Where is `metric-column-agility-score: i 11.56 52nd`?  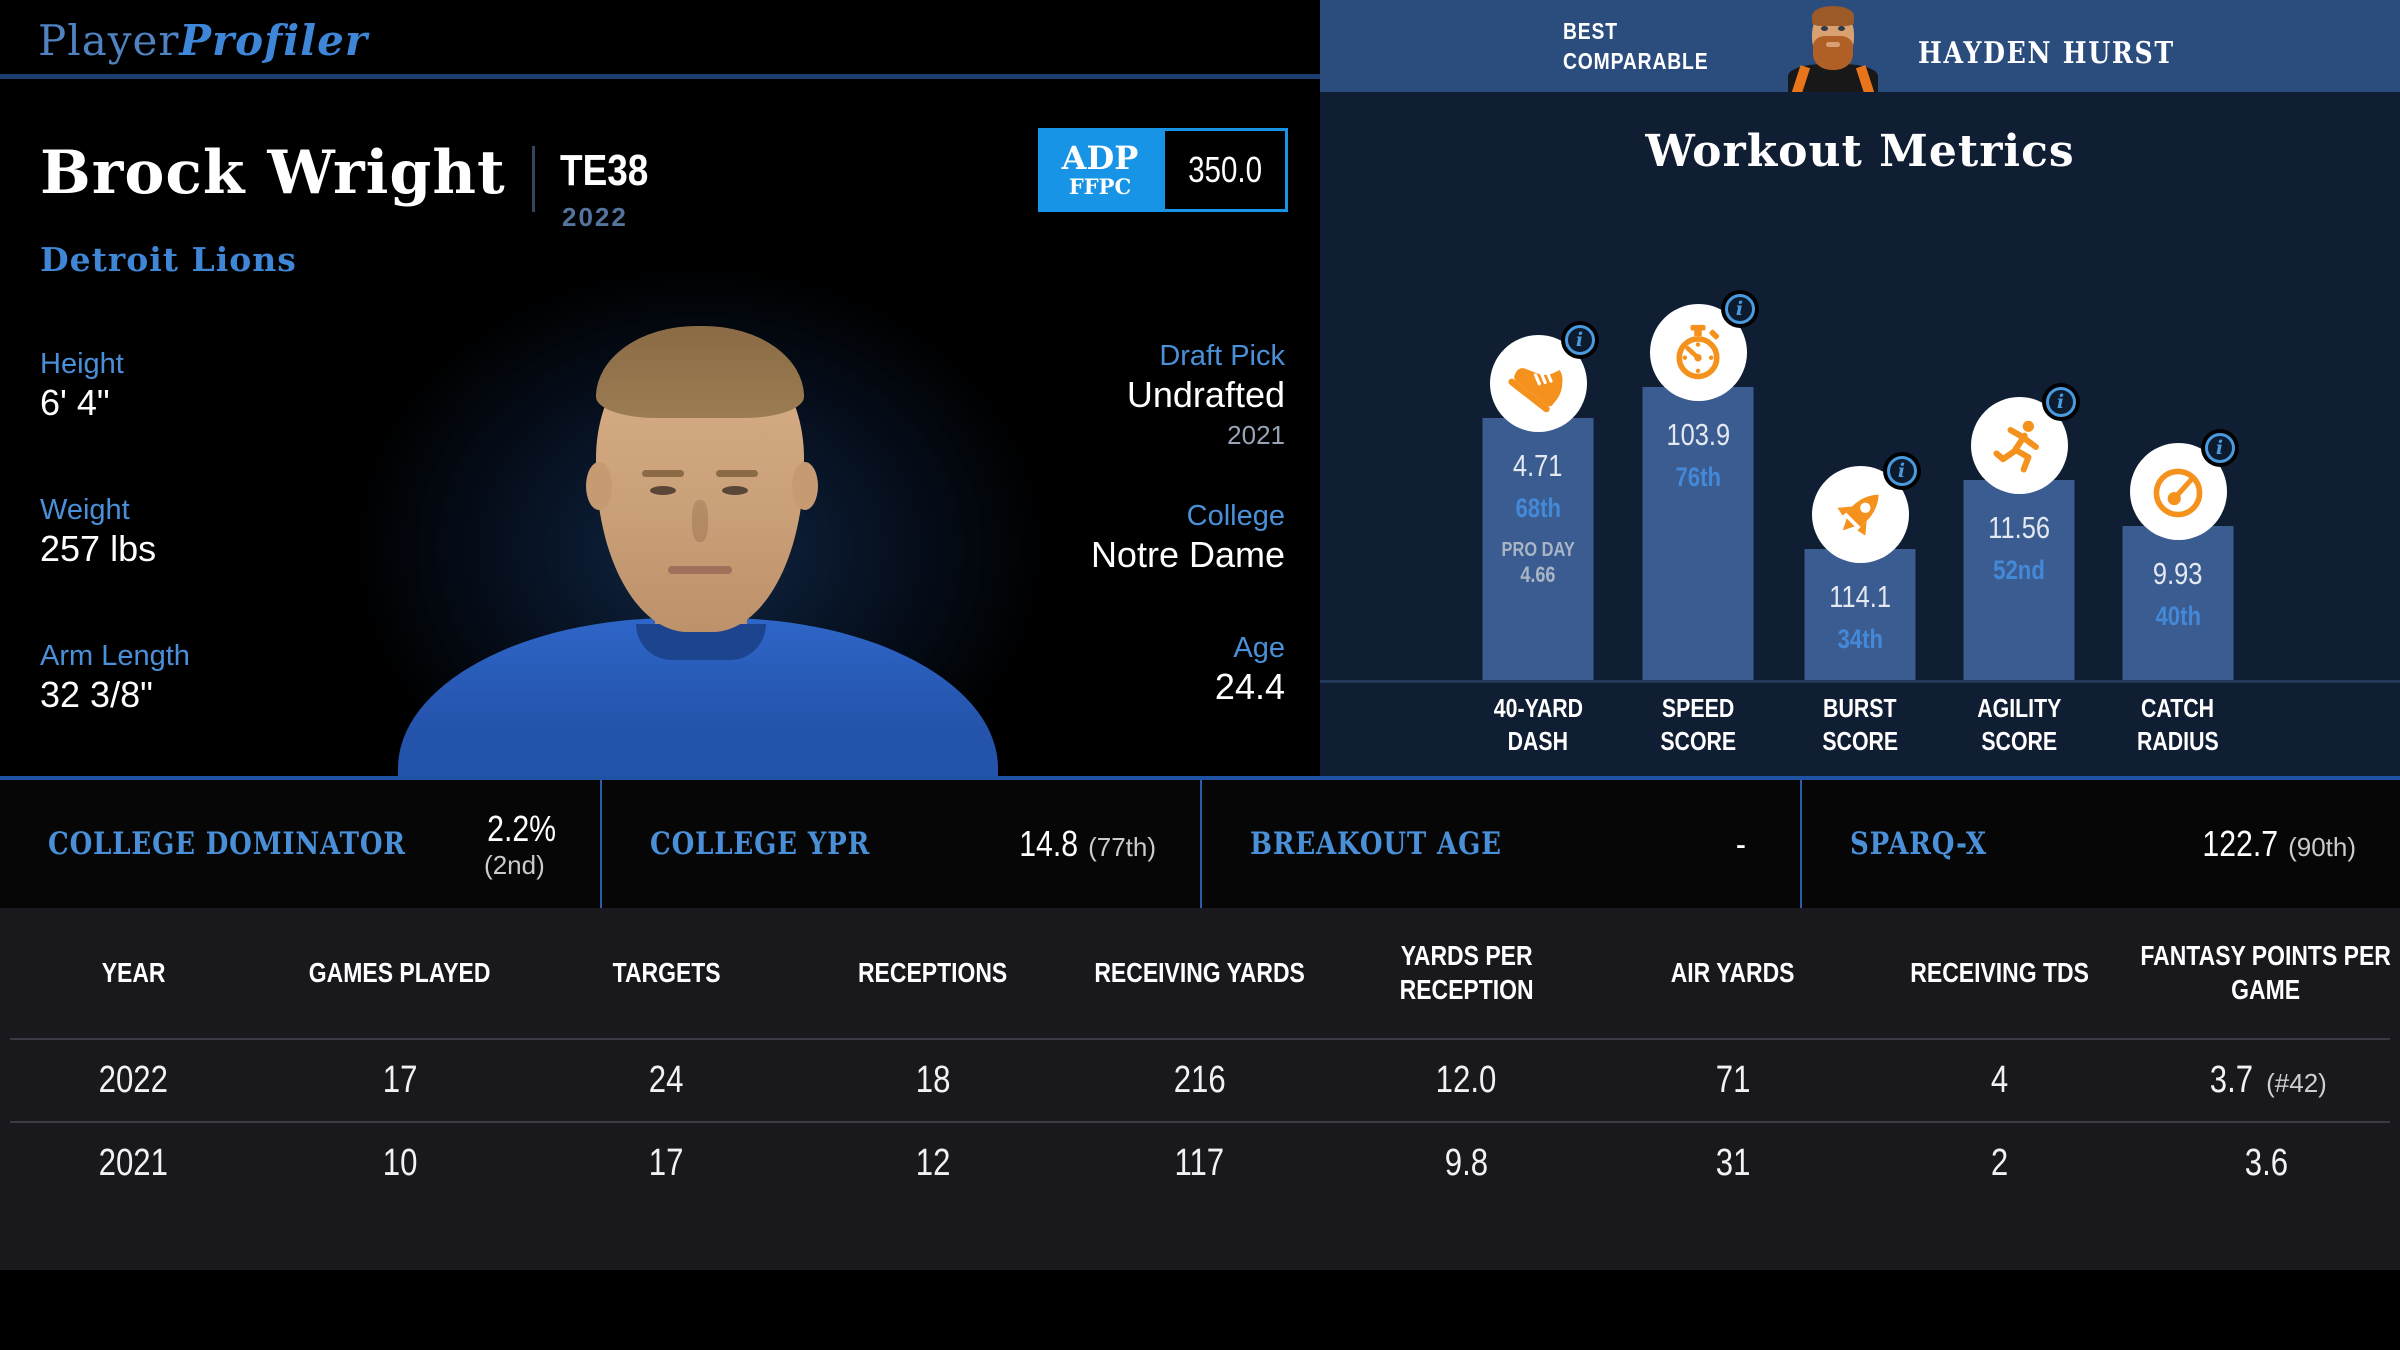 metric-column-agility-score: i 11.56 52nd is located at coordinates (2019, 386).